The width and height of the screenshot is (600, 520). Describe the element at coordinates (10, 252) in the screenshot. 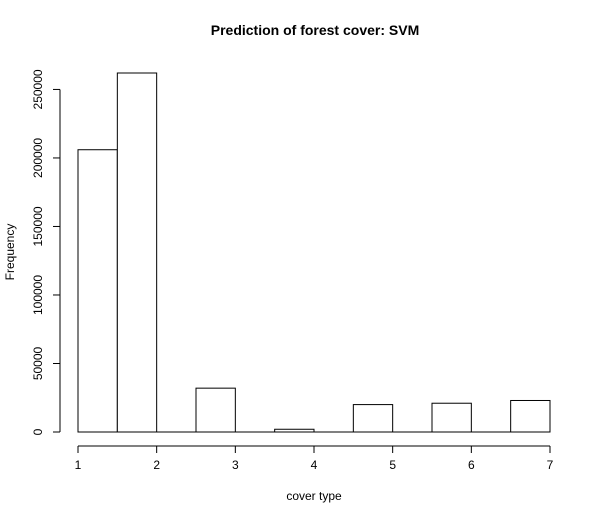

I see `y-axis-label: Frequency` at that location.